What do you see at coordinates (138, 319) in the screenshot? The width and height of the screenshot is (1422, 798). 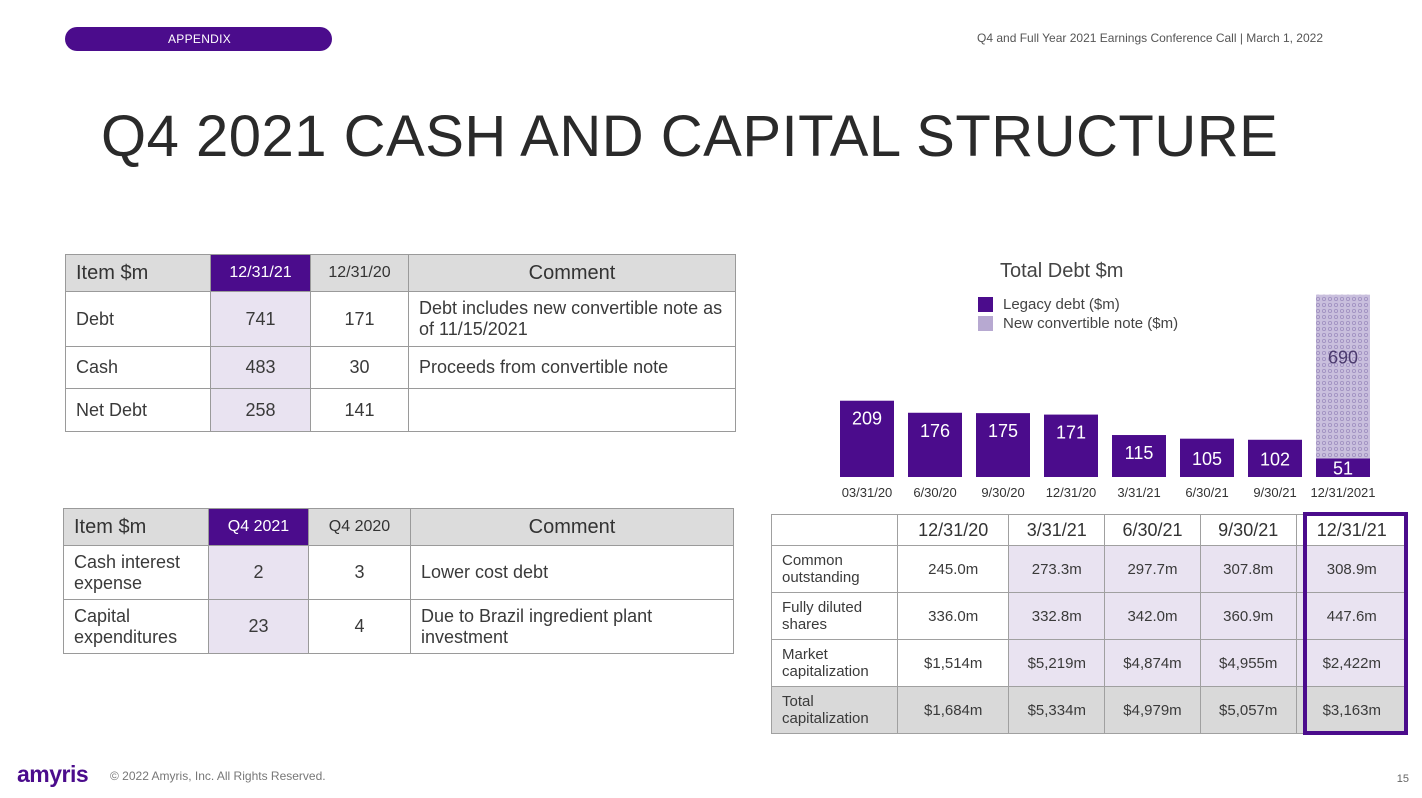 I see `row-item: Debt` at bounding box center [138, 319].